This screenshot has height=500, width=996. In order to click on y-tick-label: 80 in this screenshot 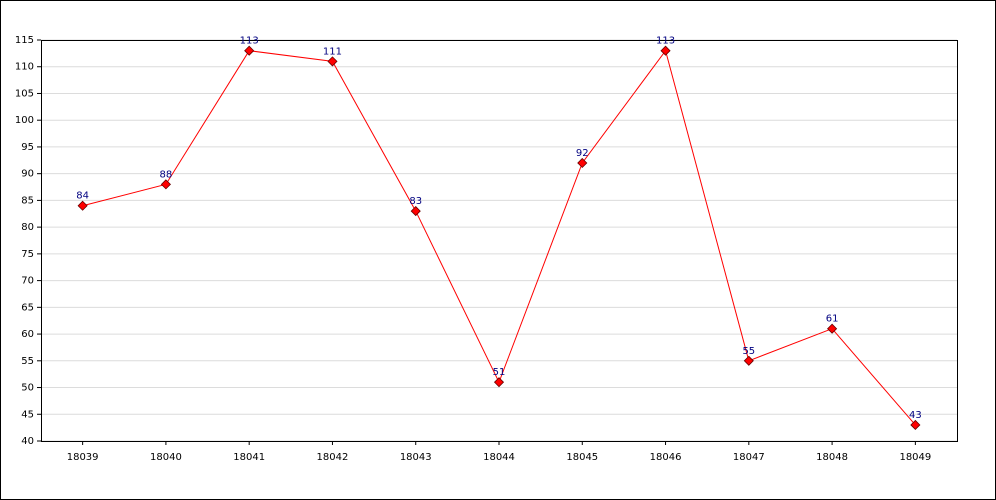, I will do `click(27, 227)`.